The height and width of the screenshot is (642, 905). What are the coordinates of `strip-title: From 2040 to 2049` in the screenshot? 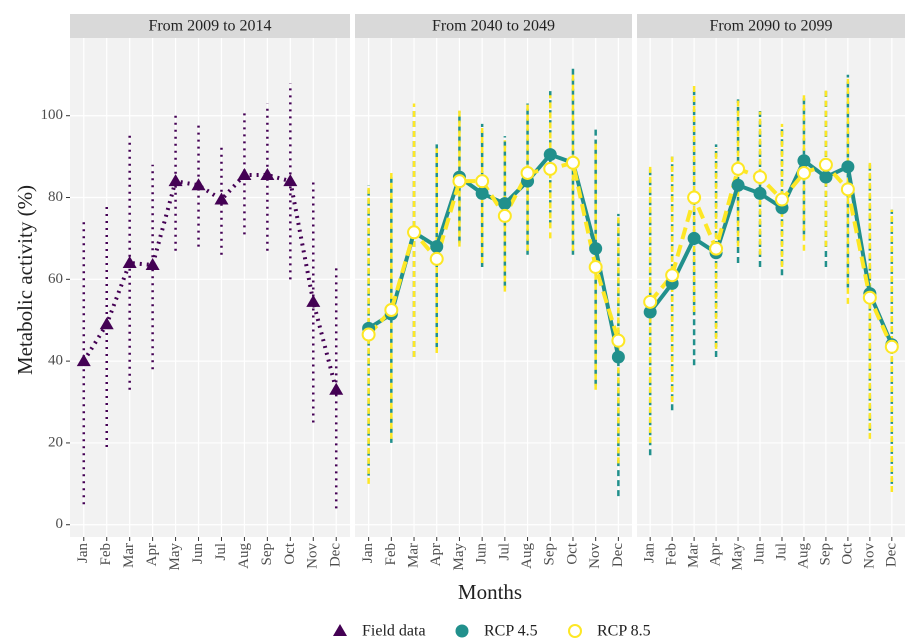 It's located at (493, 26).